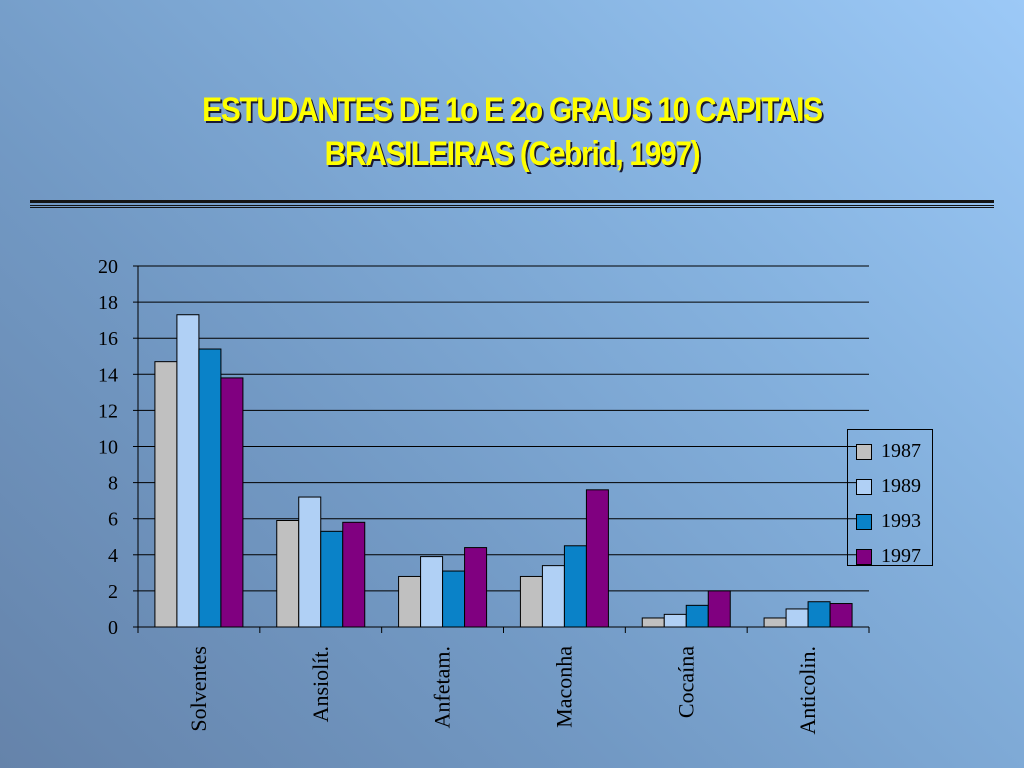 The image size is (1024, 768). Describe the element at coordinates (108, 448) in the screenshot. I see `y-tick-label: 10` at that location.